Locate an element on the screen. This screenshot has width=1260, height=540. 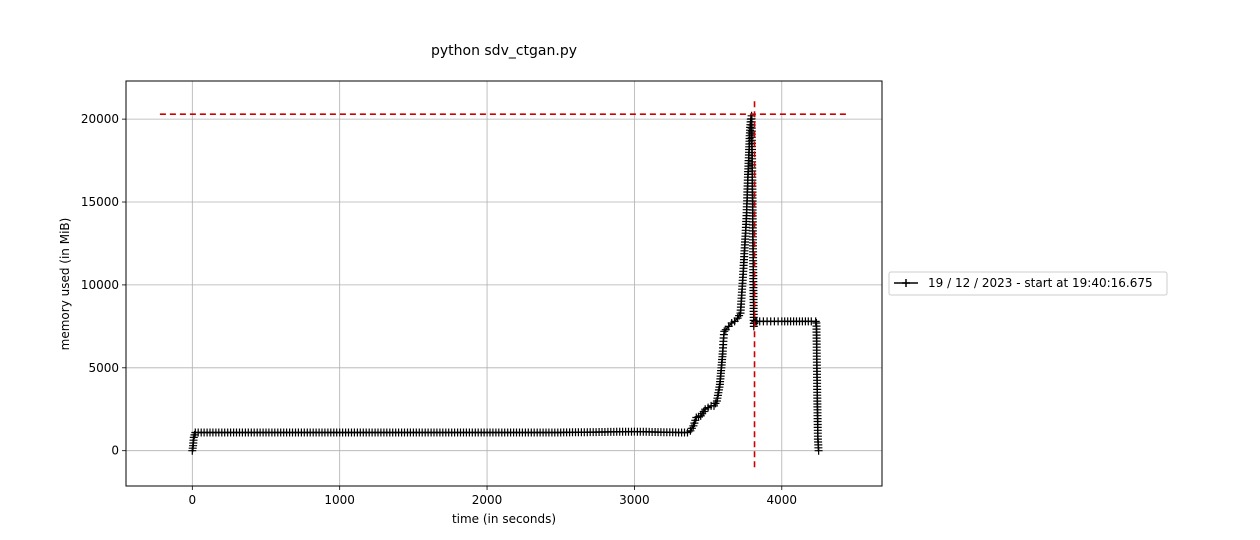
x-tick-label: 1000 is located at coordinates (339, 500).